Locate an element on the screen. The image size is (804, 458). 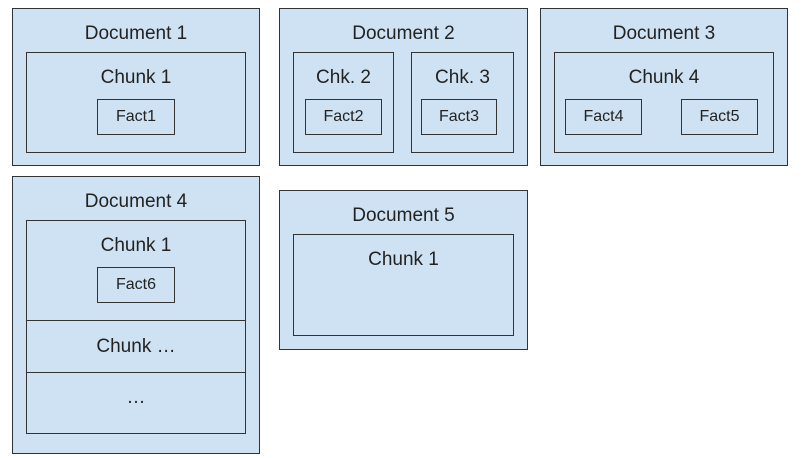
fact-box: Fact5 is located at coordinates (719, 117).